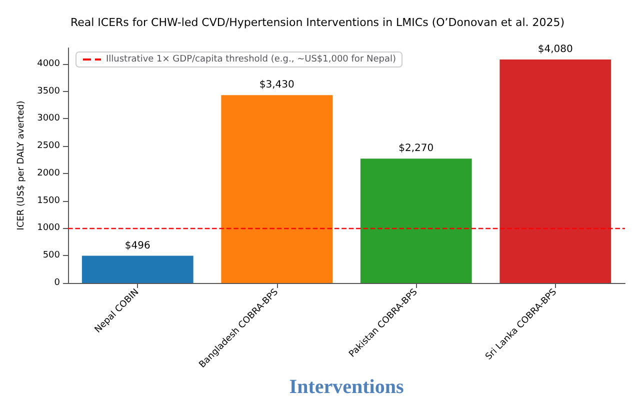  Describe the element at coordinates (137, 246) in the screenshot. I see `data-label: $496` at that location.